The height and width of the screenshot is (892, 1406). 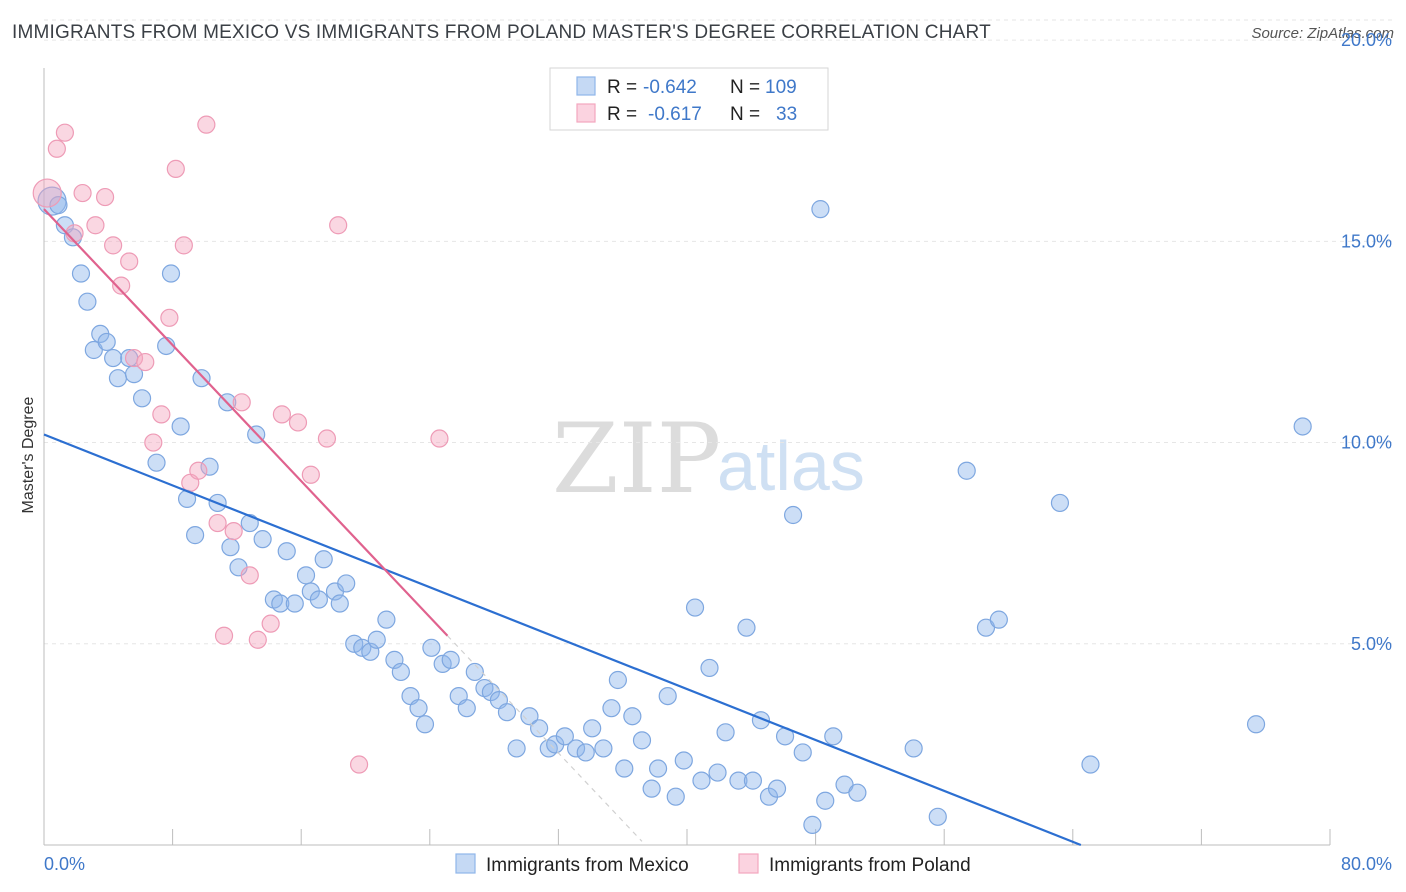 What do you see at coordinates (687, 837) in the screenshot?
I see `x-axis-ticks` at bounding box center [687, 837].